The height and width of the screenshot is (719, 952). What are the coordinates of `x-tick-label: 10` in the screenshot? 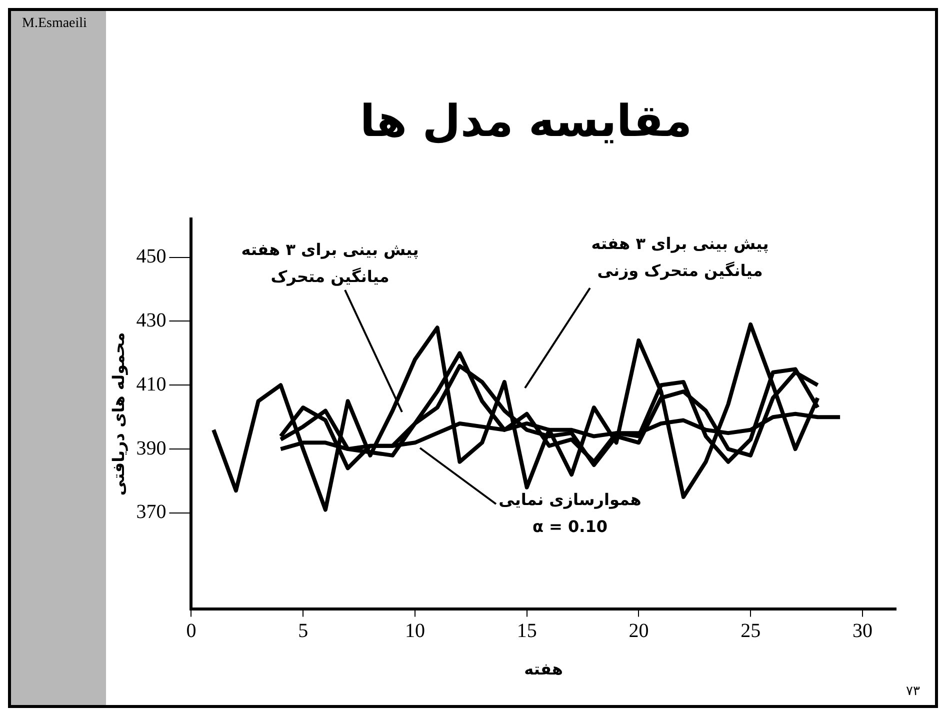 It's located at (414, 631).